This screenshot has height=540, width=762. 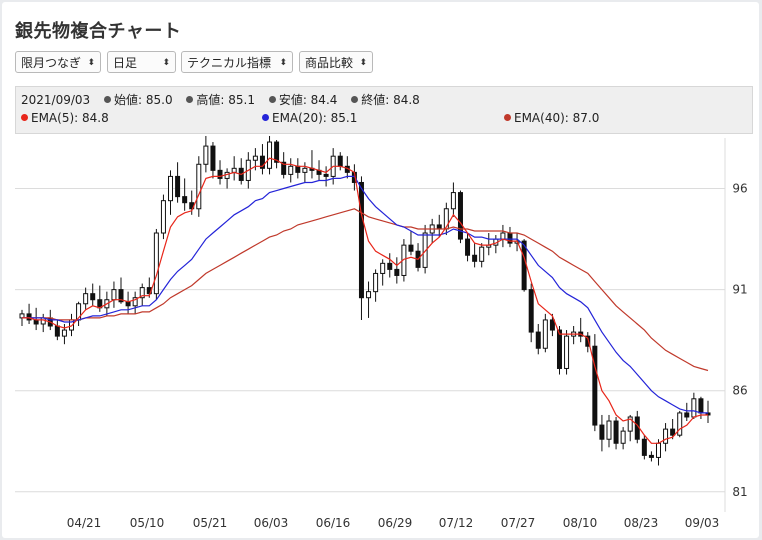 What do you see at coordinates (229, 63) in the screenshot?
I see `technical-indicator-select-label: テクニカル指標` at bounding box center [229, 63].